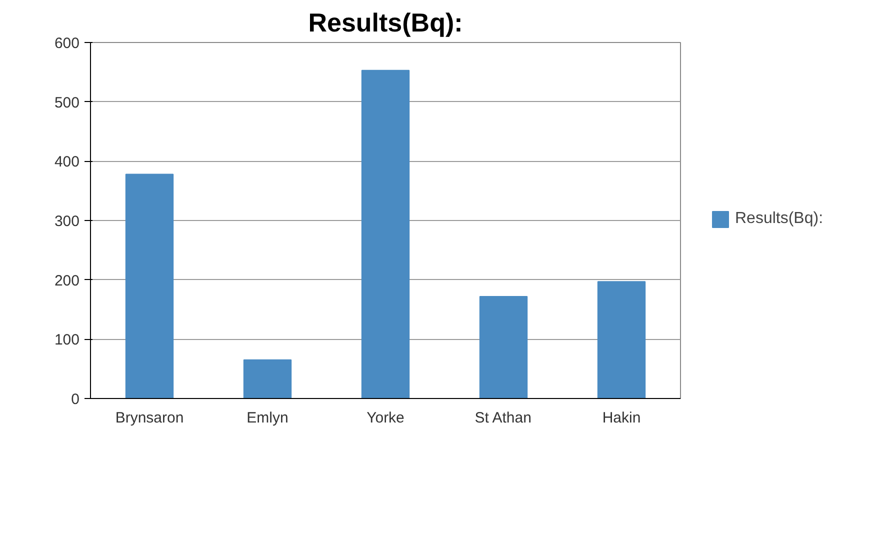  I want to click on y-tick-label: 200, so click(67, 281).